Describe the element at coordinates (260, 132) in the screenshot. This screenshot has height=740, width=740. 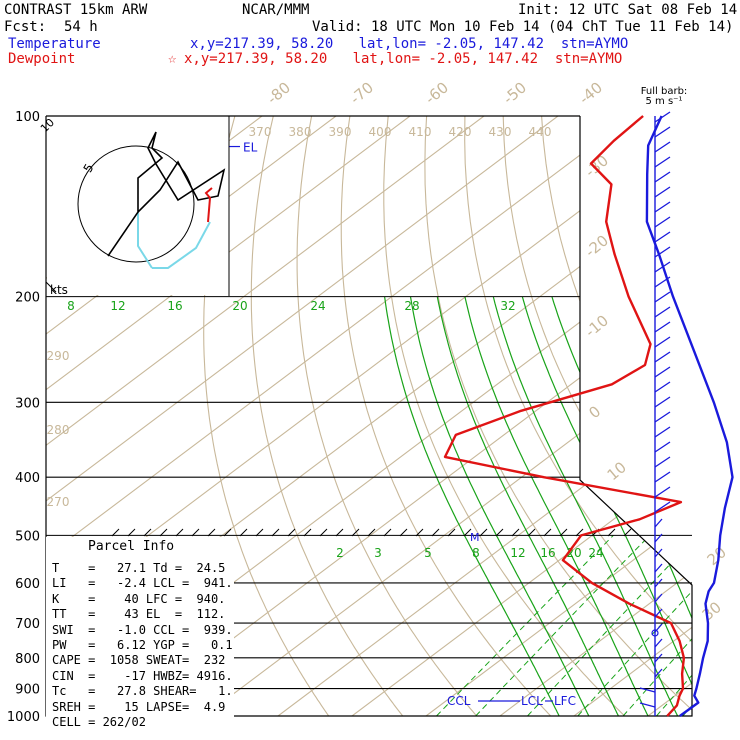
I see `theta-label-370: 370` at that location.